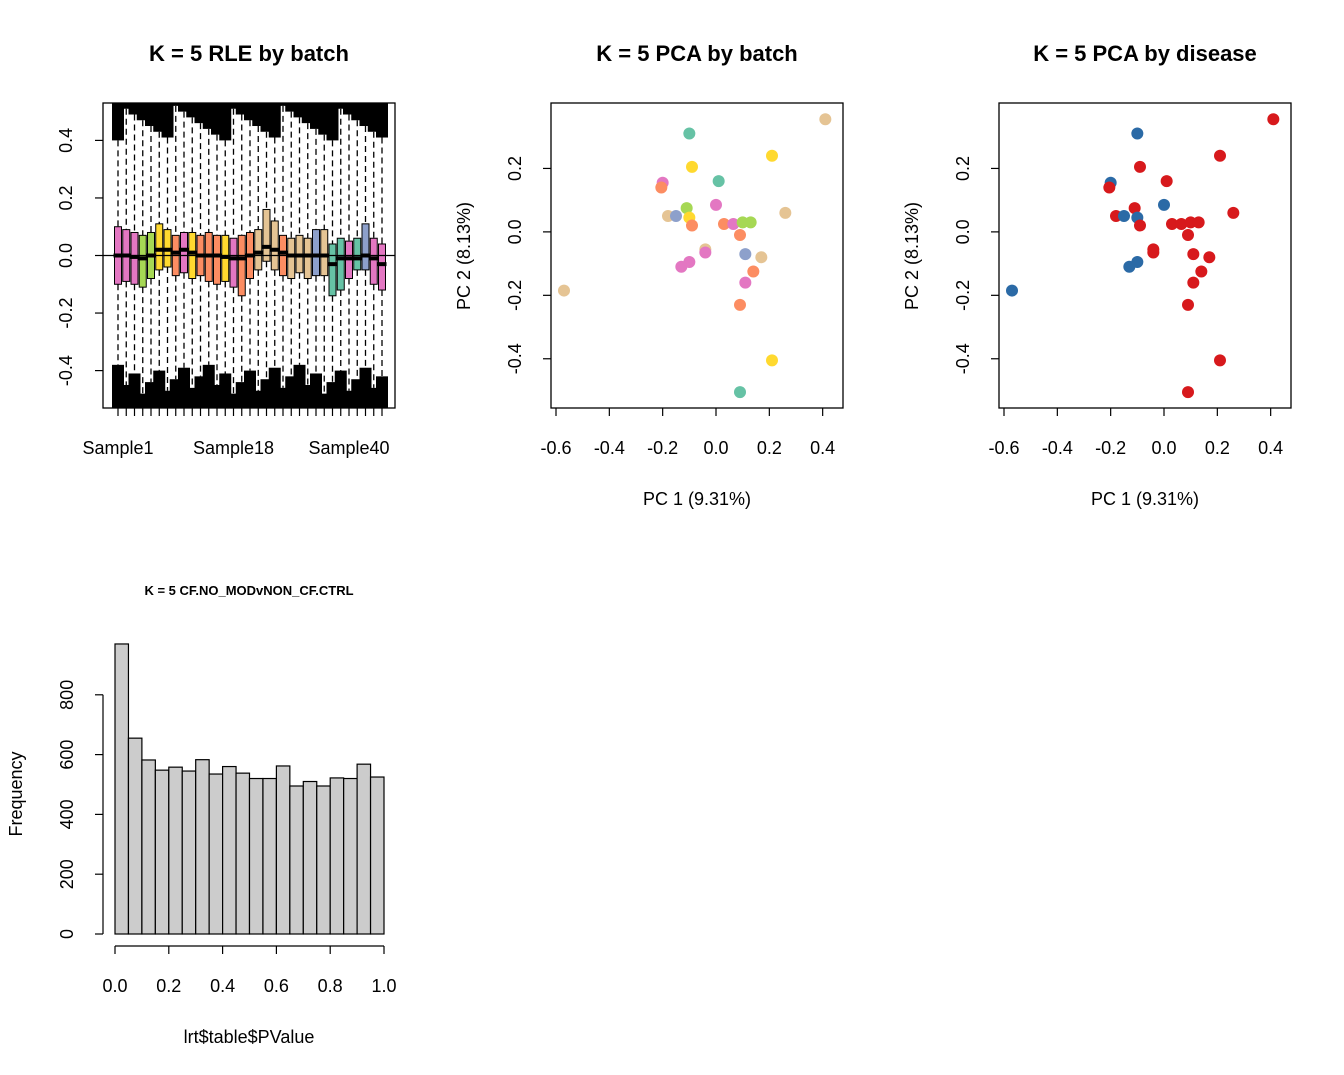 This screenshot has height=1075, width=1344. Describe the element at coordinates (515, 231) in the screenshot. I see `pca-batch-ytick-label: 0.0` at that location.